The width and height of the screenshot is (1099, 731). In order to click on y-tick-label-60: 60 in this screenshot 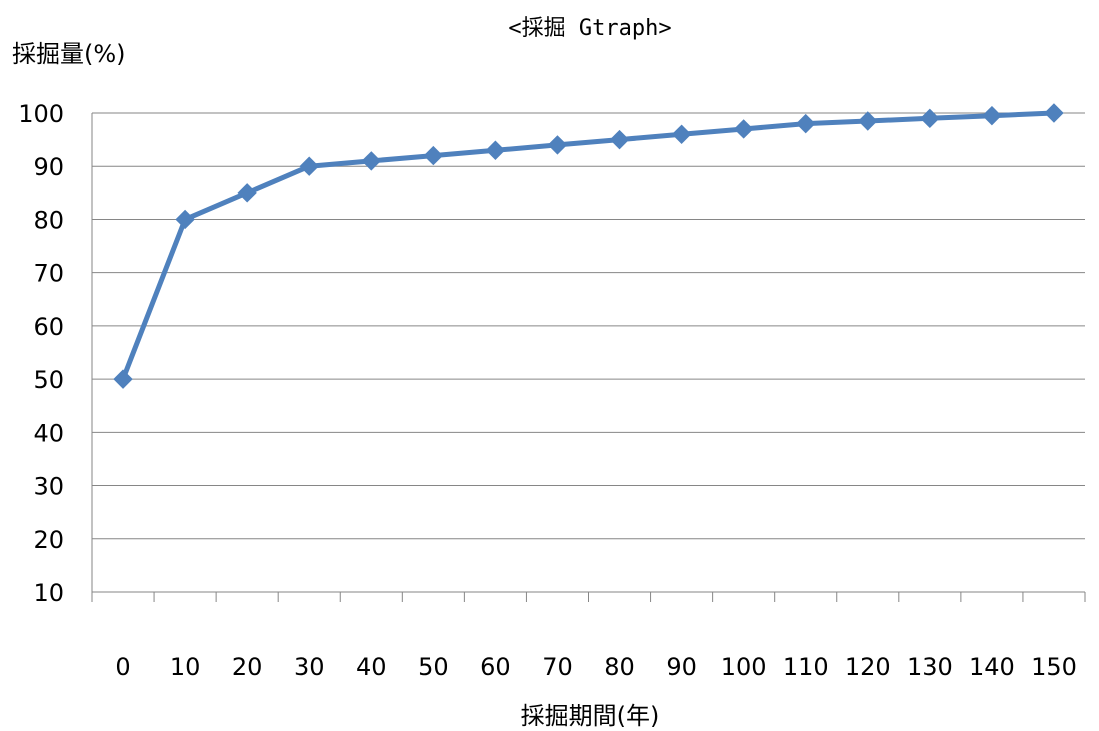, I will do `click(48, 327)`.